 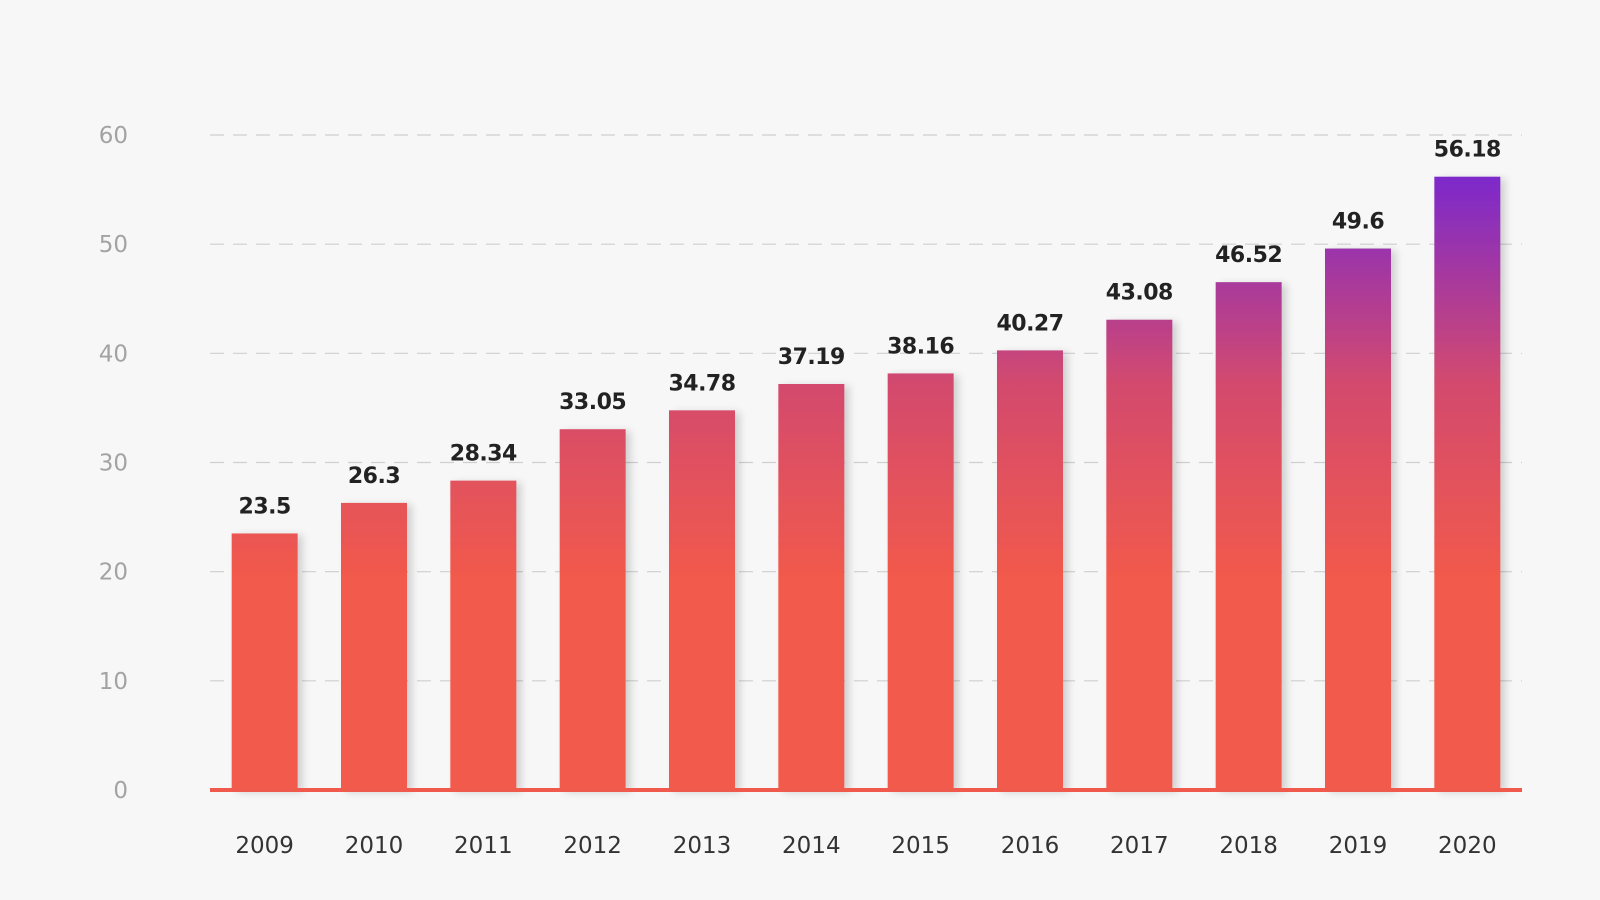 I want to click on value-label-2016: 40.27, so click(x=1029, y=323).